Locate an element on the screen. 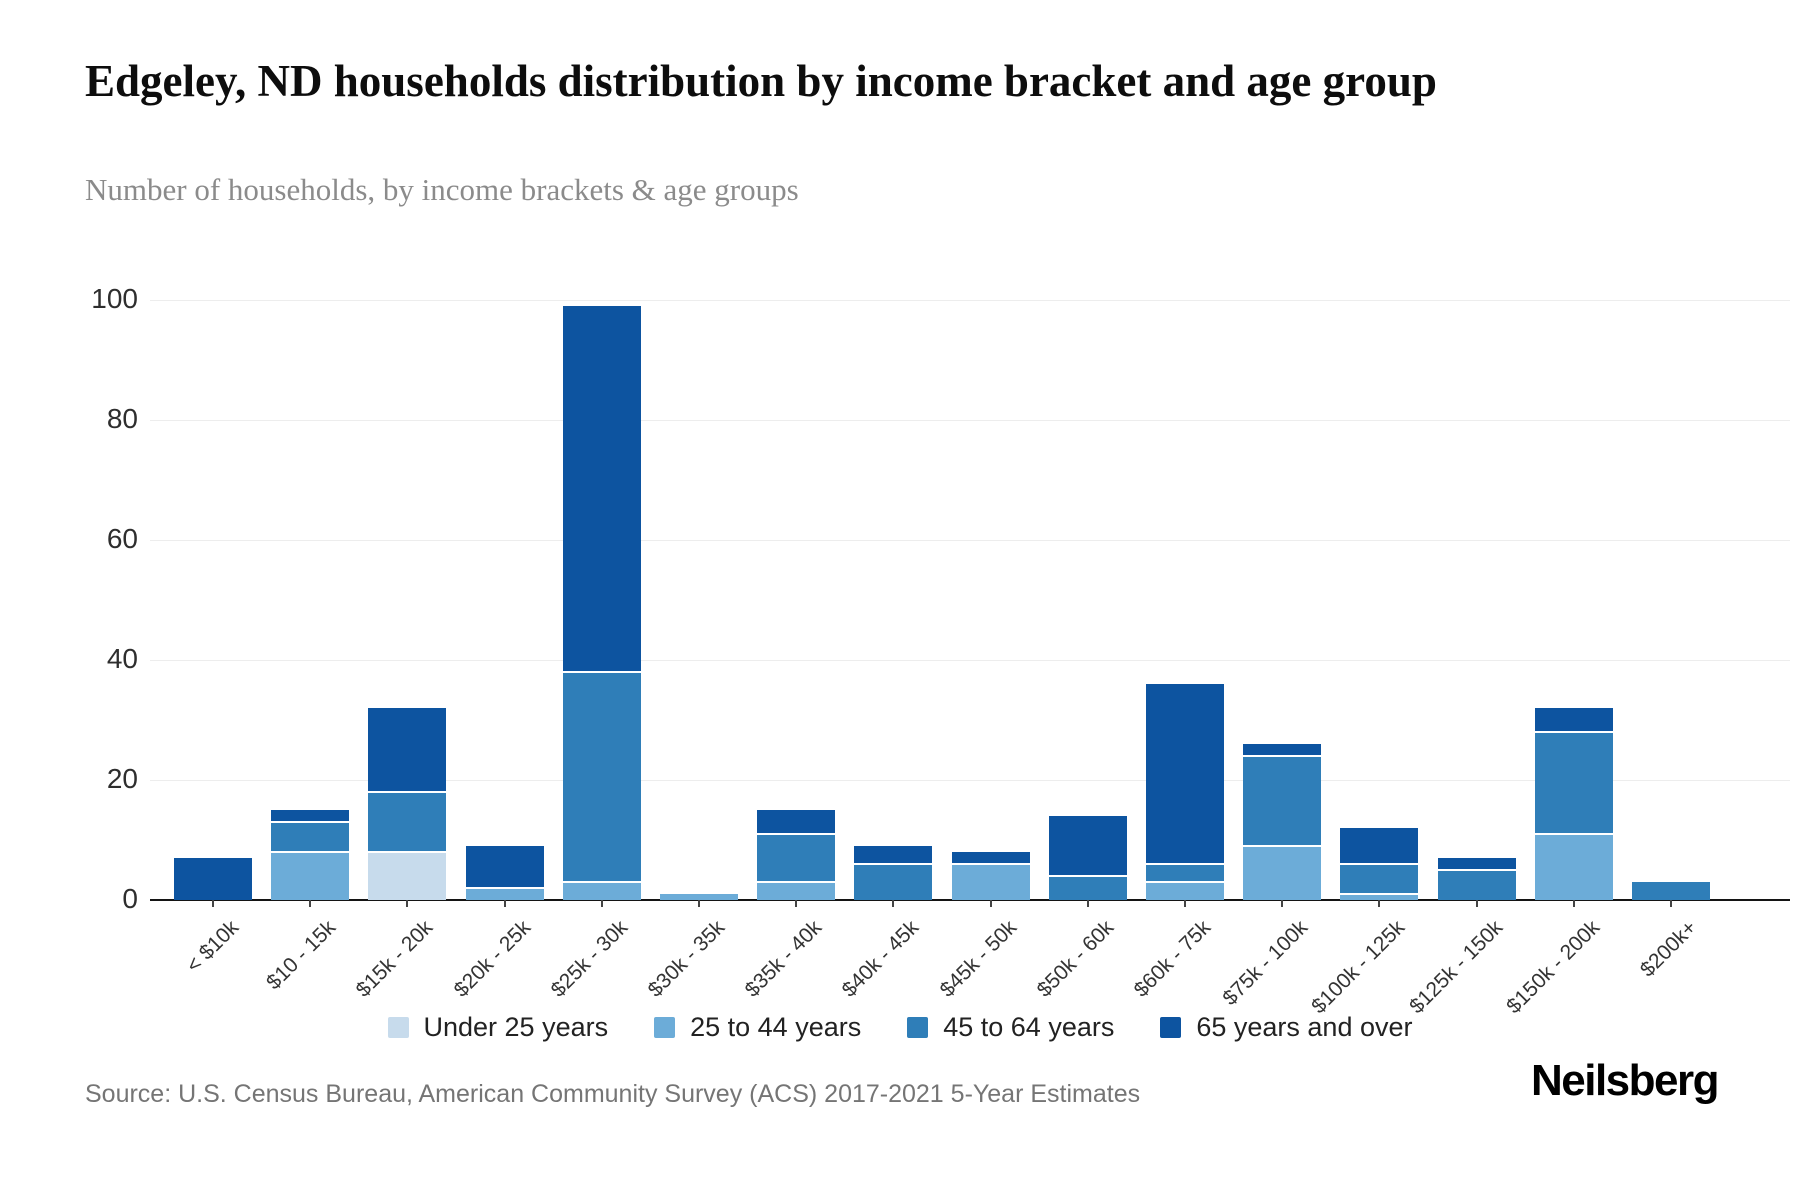 The height and width of the screenshot is (1200, 1800). legend-label: 65 years and over is located at coordinates (1304, 1027).